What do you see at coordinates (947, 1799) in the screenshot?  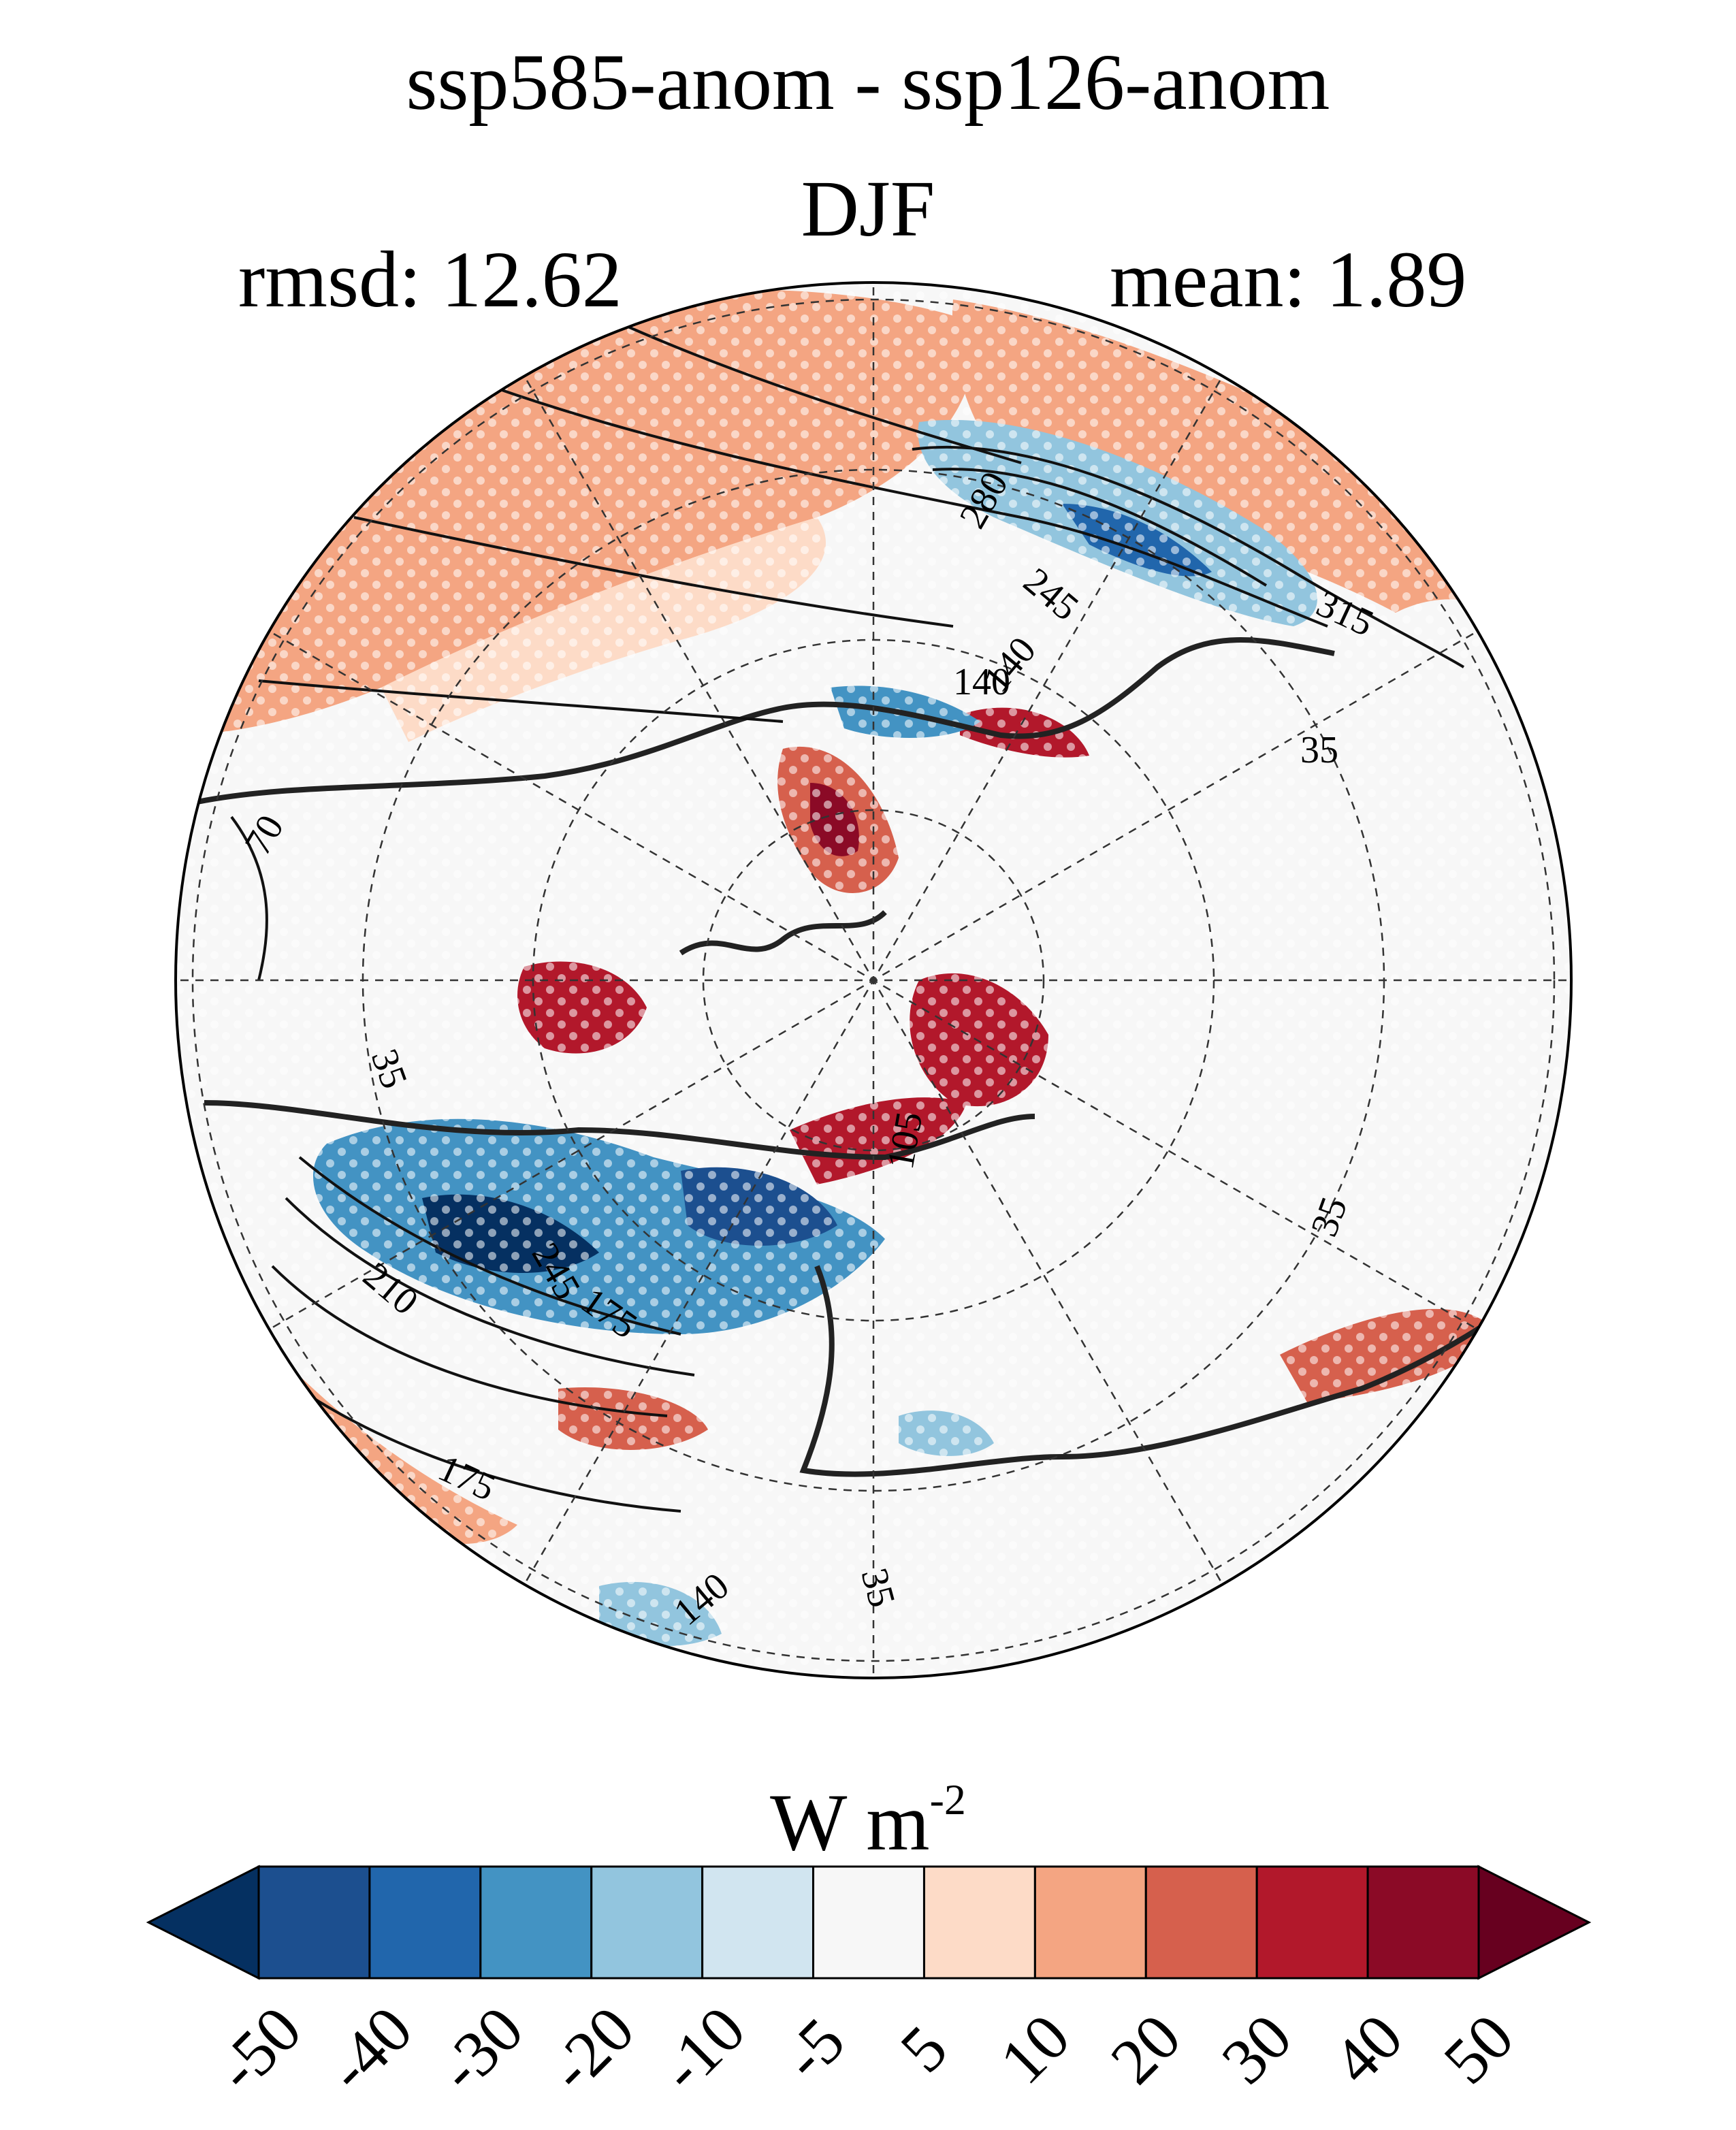 I see `units-exponent: -2` at bounding box center [947, 1799].